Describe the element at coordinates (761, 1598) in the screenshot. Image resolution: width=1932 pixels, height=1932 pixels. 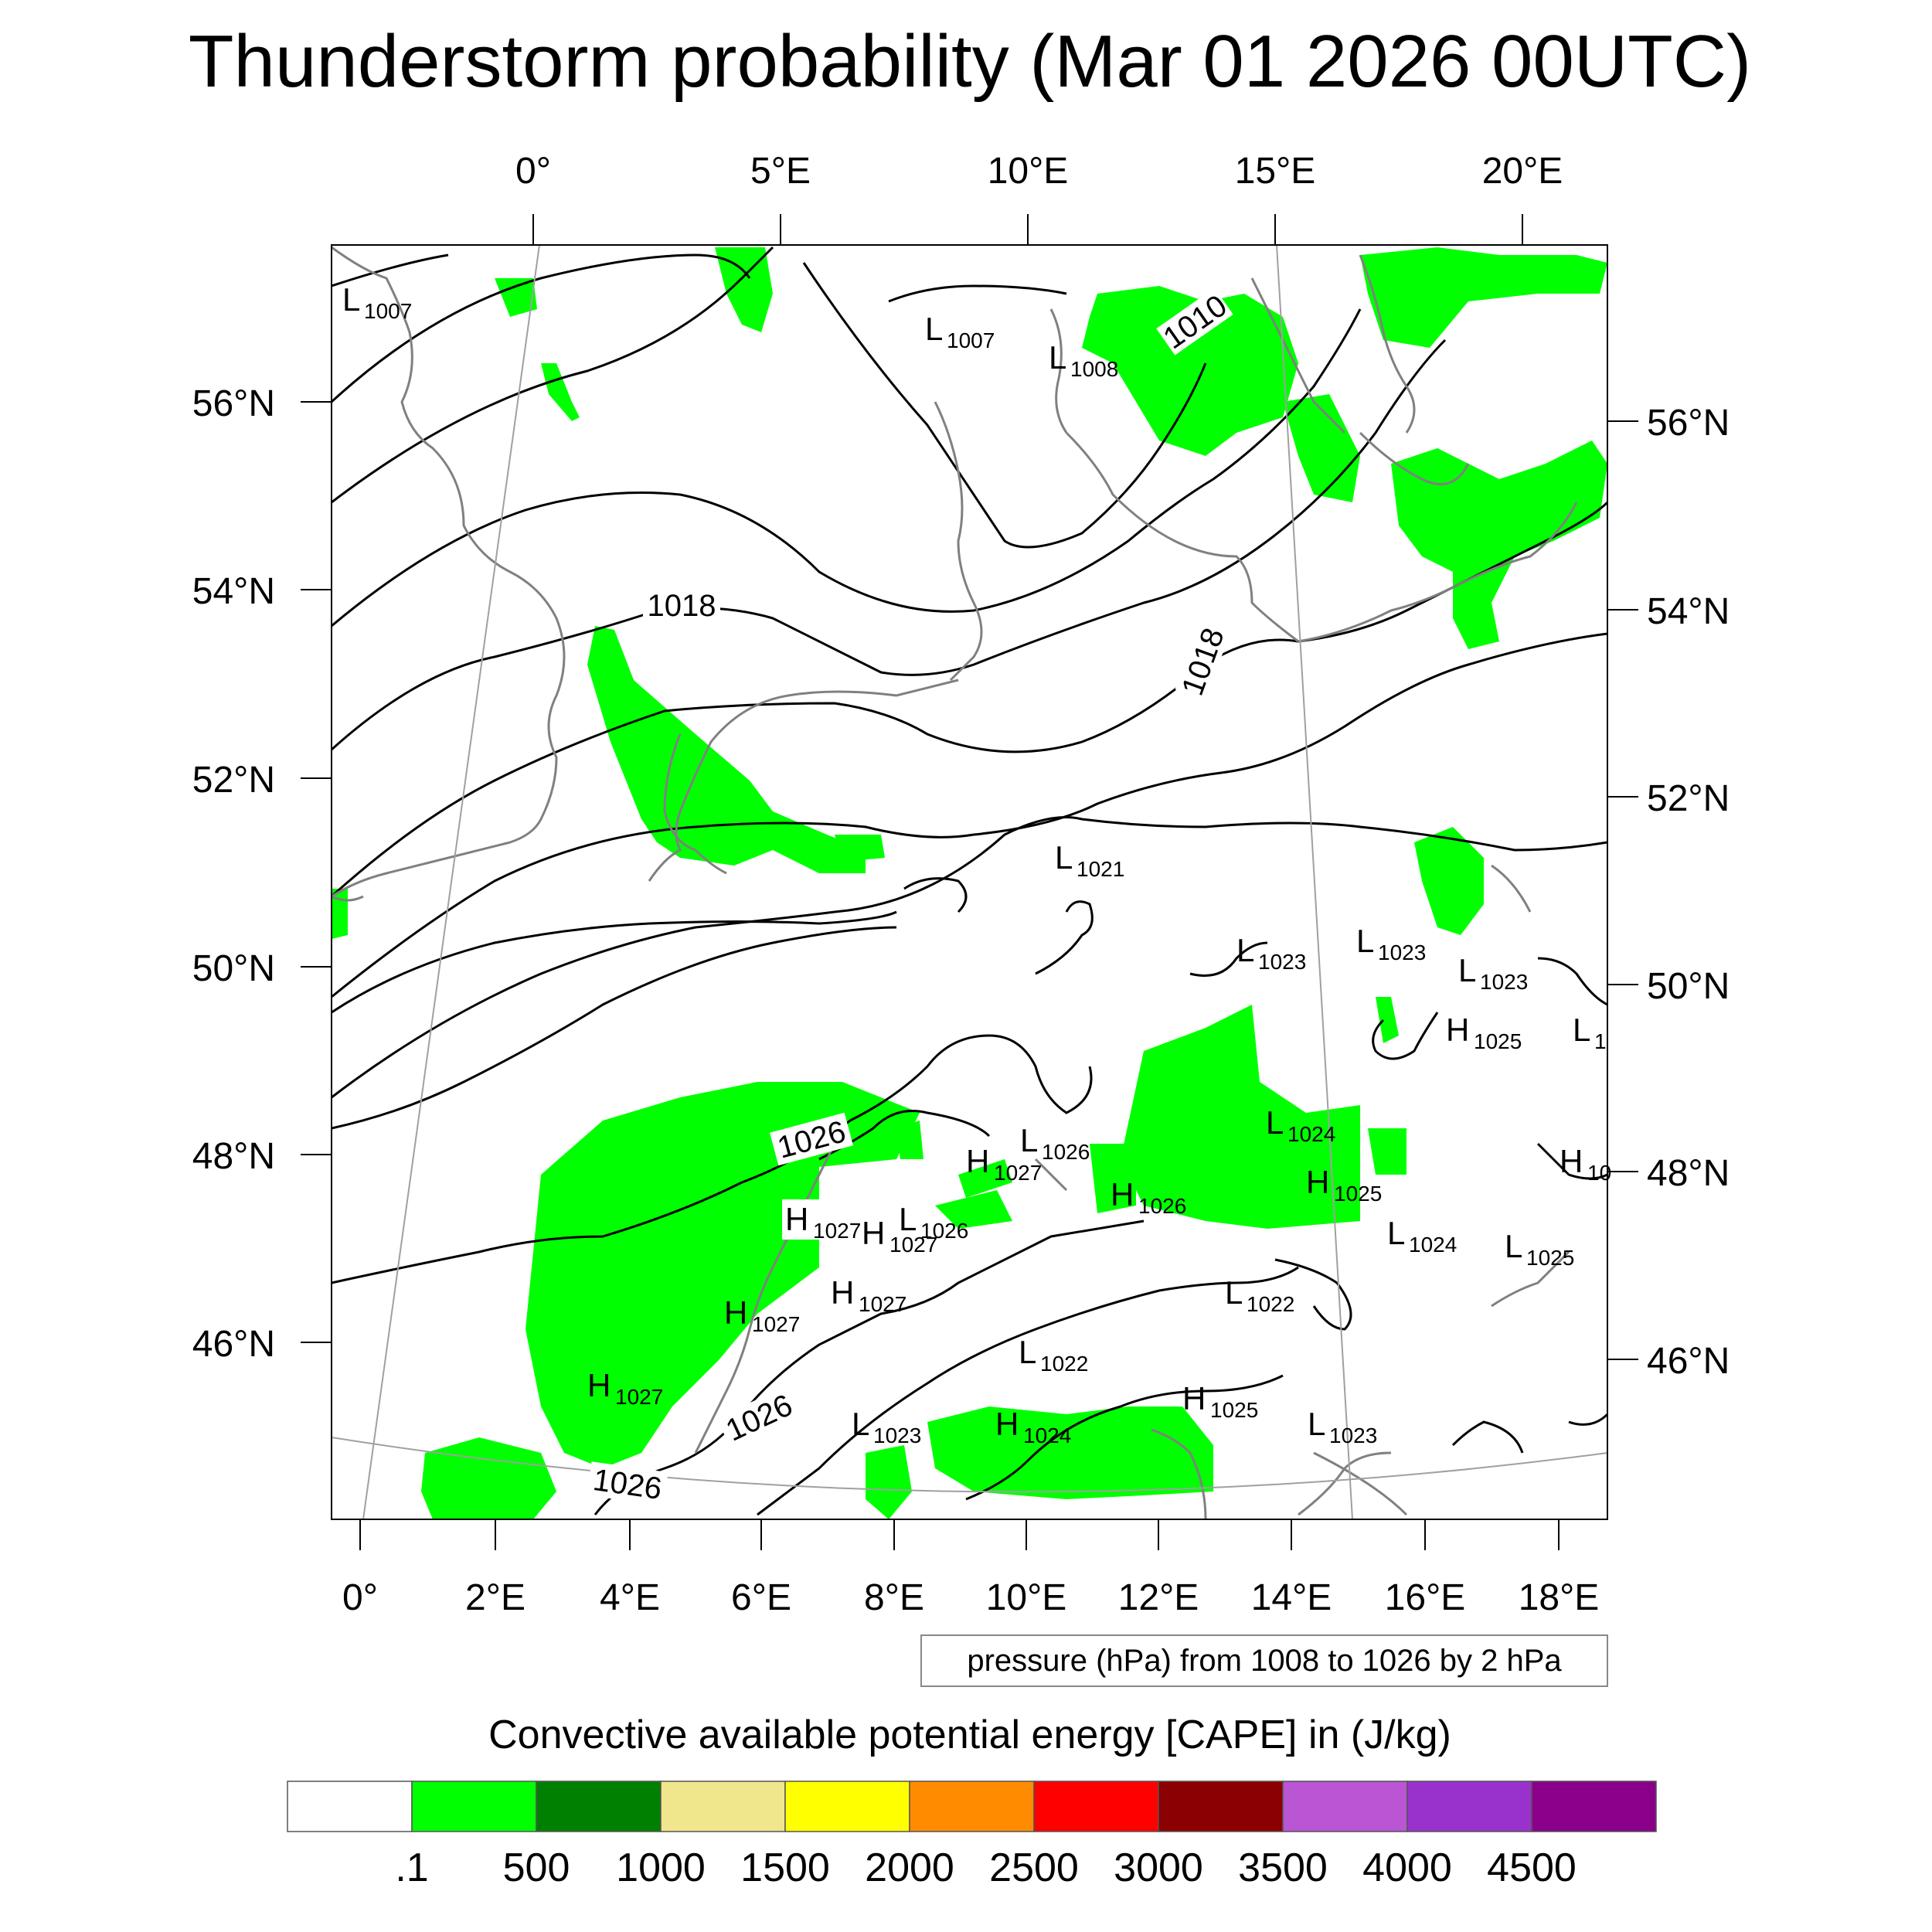
I see `bottom-lon-label: 6°E` at that location.